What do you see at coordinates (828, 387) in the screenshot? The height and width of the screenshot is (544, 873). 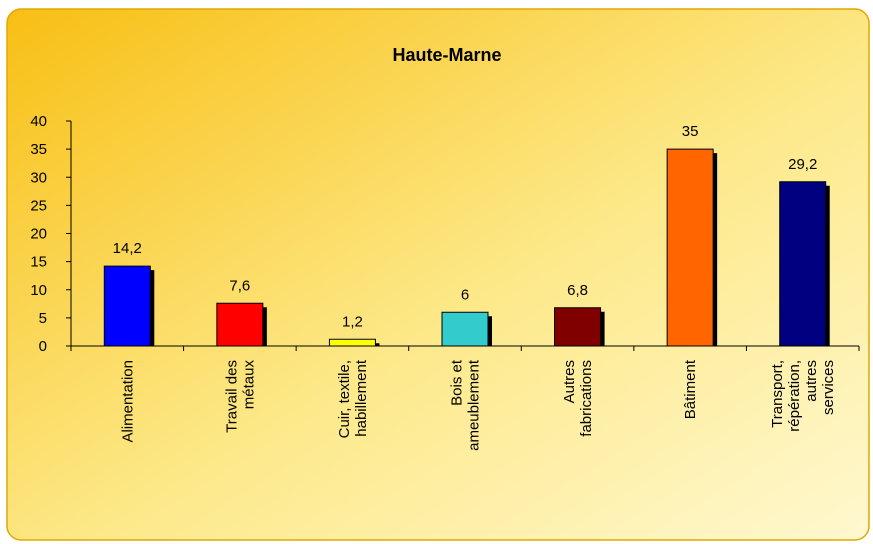 I see `x-tick-label: services` at bounding box center [828, 387].